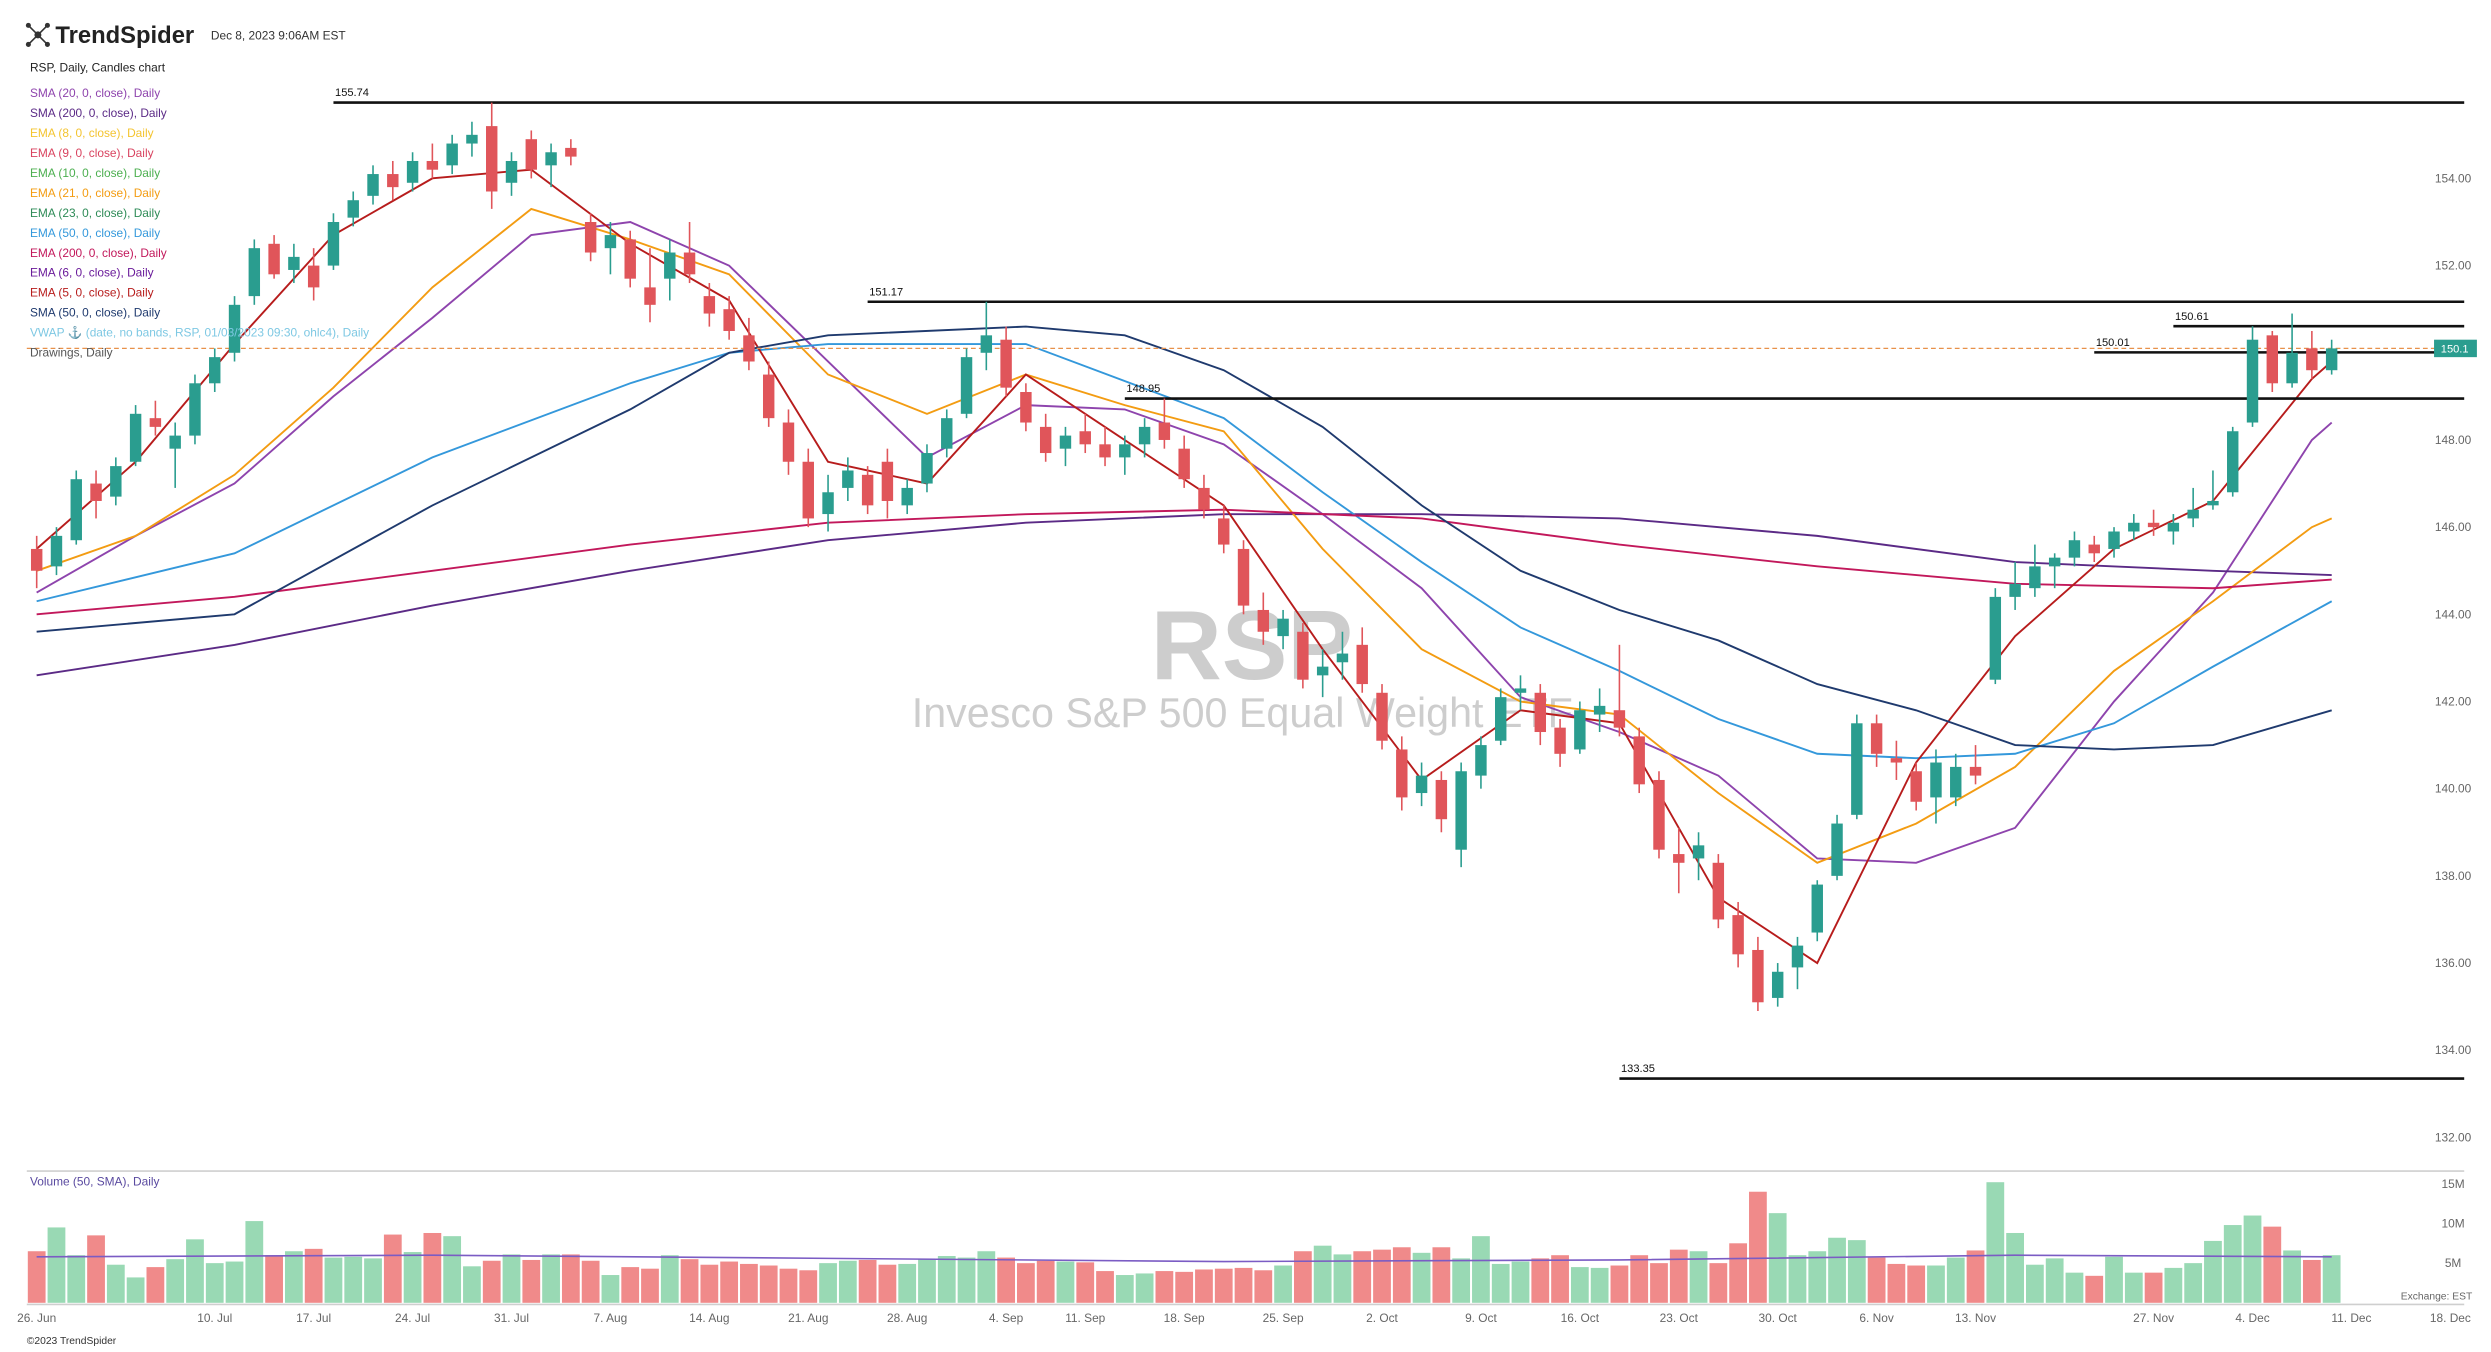  I want to click on legend-entry: EMA (21, 0, close), Daily, so click(95, 193).